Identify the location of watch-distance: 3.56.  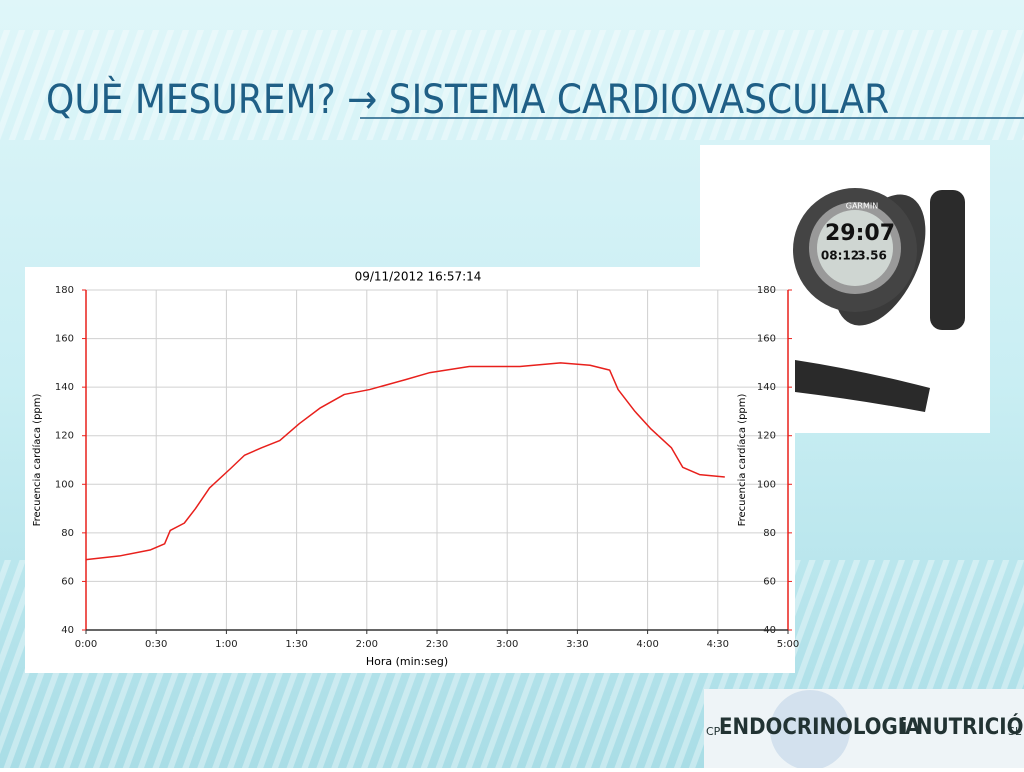
(872, 256).